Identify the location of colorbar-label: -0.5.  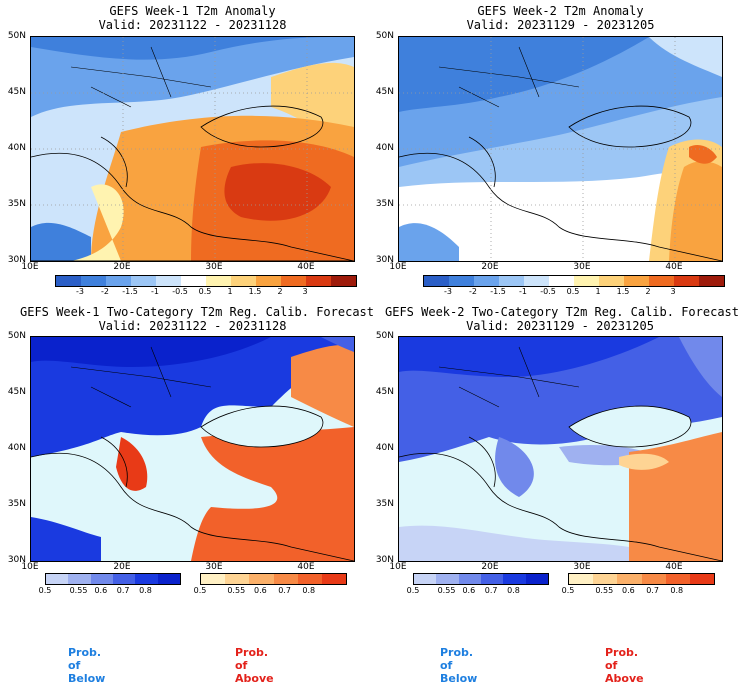
(548, 291).